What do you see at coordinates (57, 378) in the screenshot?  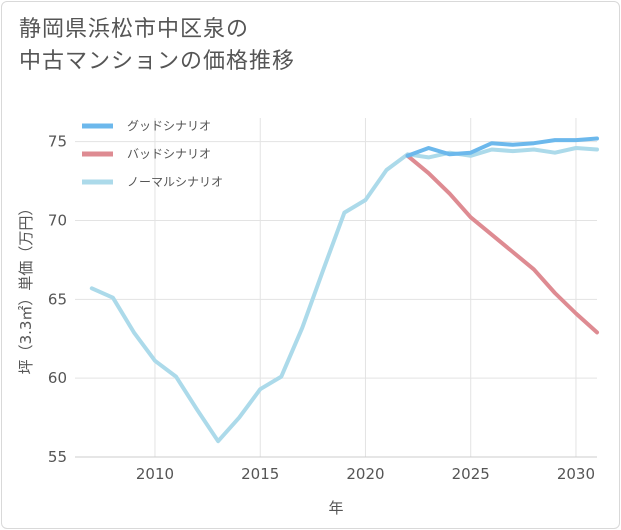 I see `y-tick-label: 60` at bounding box center [57, 378].